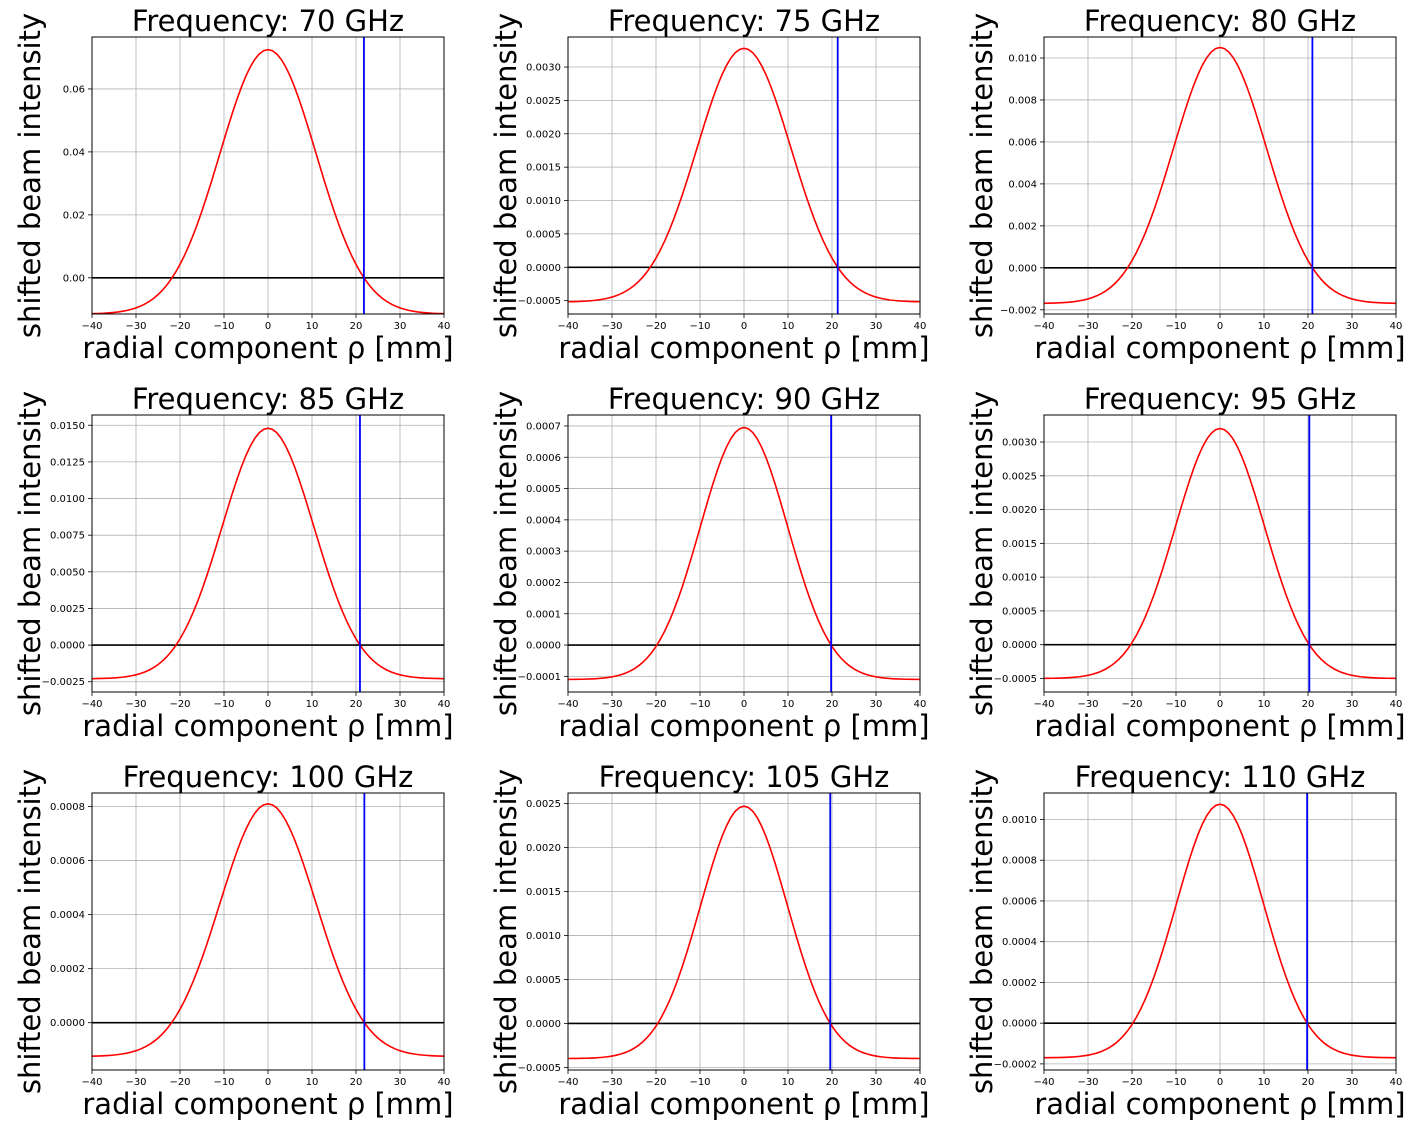 The width and height of the screenshot is (1420, 1126). What do you see at coordinates (539, 677) in the screenshot?
I see `y-tick-label: −0.0001` at bounding box center [539, 677].